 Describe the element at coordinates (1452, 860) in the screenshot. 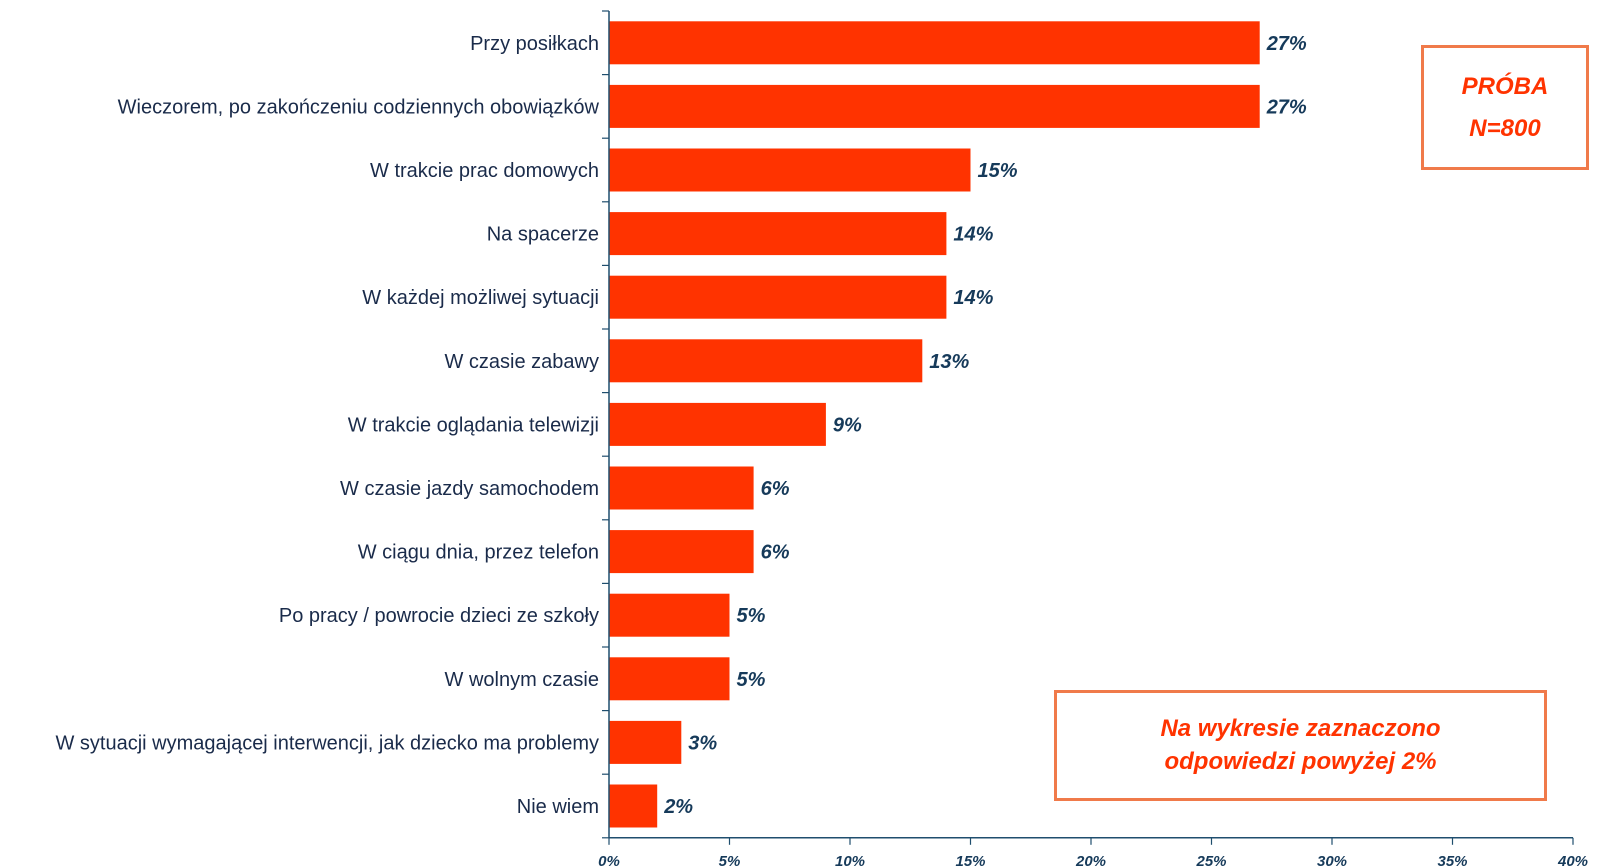

I see `x-tick-label: 35%` at that location.